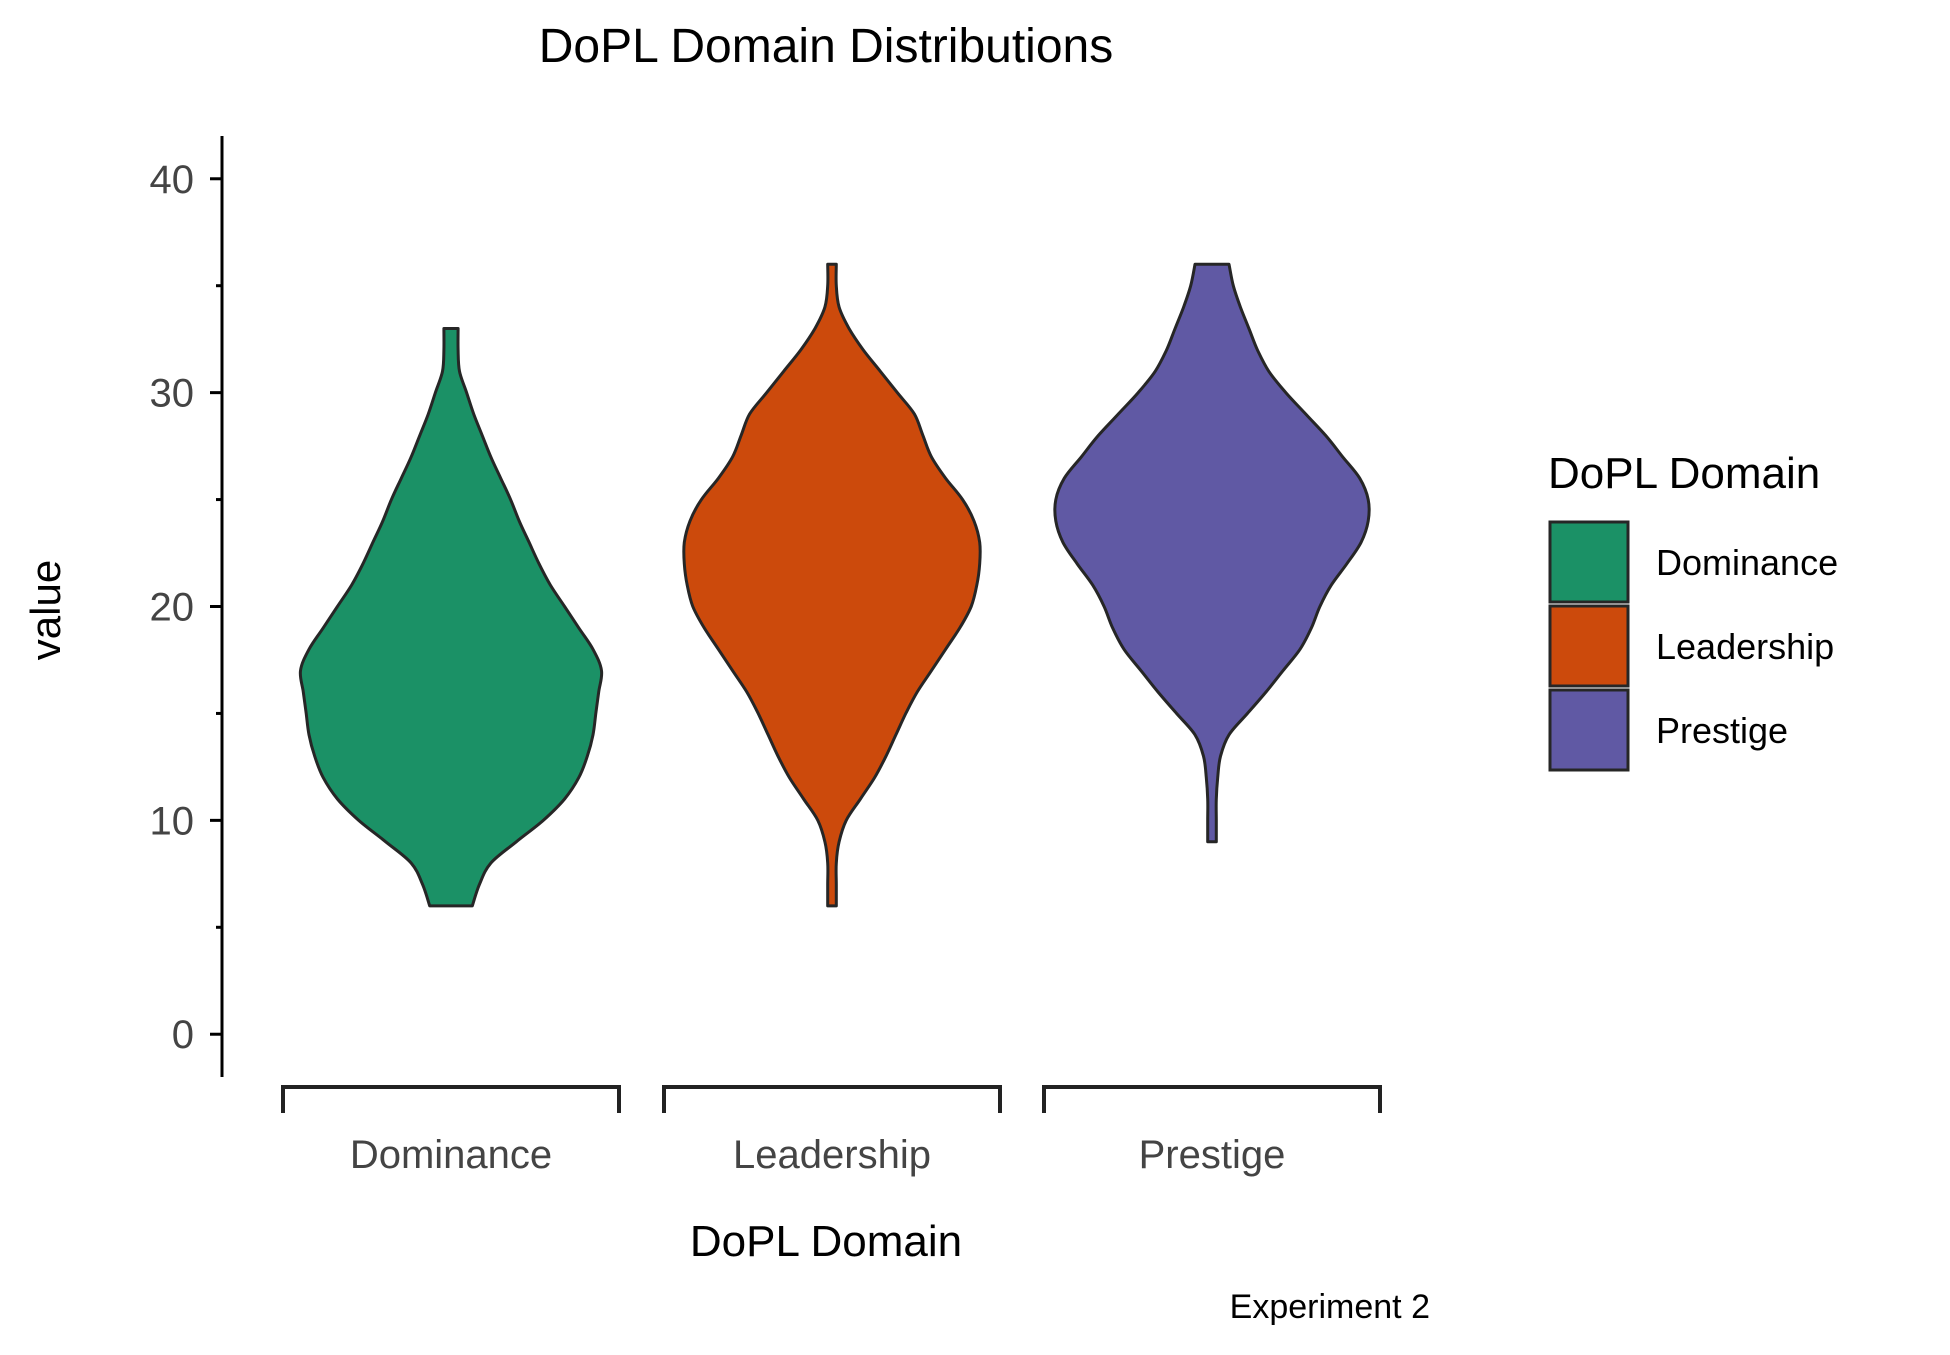 The width and height of the screenshot is (1950, 1355). I want to click on x-bracket-prestige, so click(1212, 1099).